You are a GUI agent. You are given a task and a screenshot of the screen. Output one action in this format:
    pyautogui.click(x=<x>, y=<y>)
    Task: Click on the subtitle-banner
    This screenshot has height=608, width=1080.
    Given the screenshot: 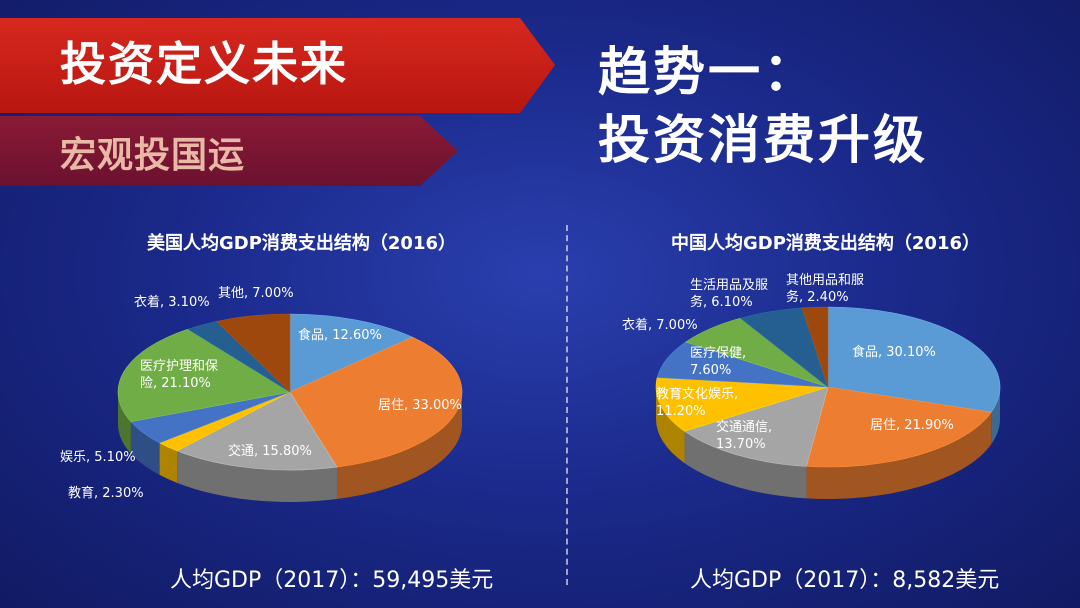 What is the action you would take?
    pyautogui.click(x=229, y=151)
    